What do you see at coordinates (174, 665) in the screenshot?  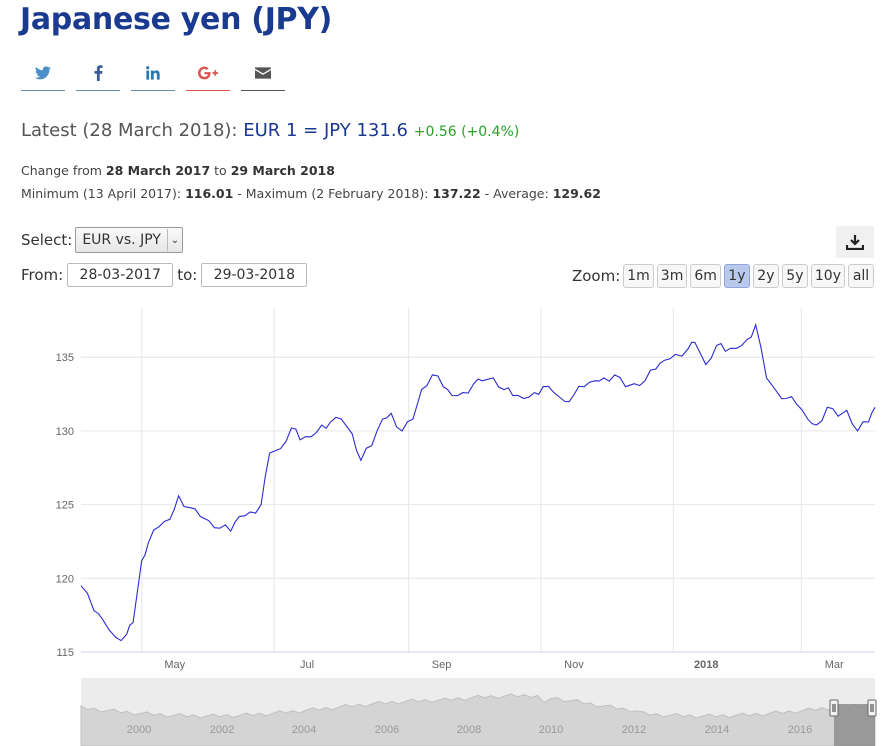 I see `x-tick-label: May` at bounding box center [174, 665].